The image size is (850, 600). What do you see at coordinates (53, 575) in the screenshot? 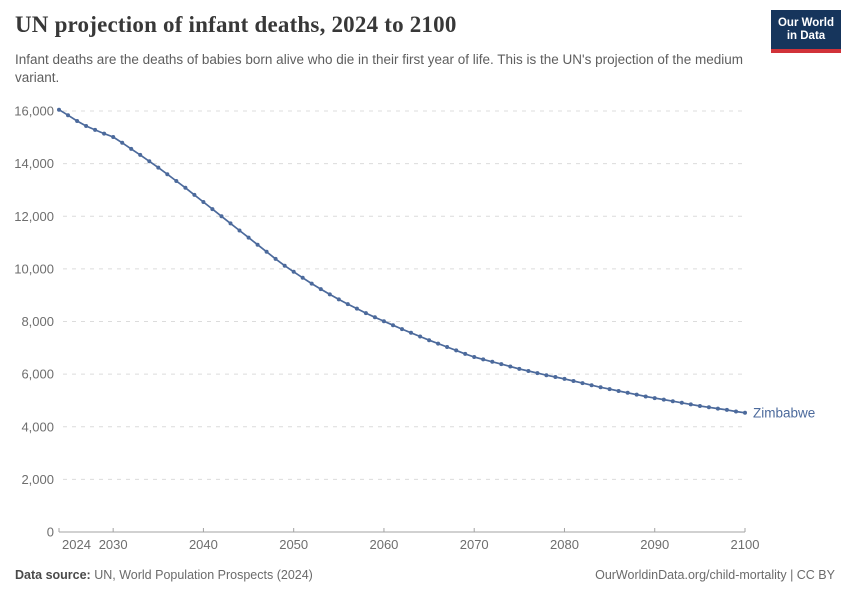
I see `data-source-label: Data source:` at bounding box center [53, 575].